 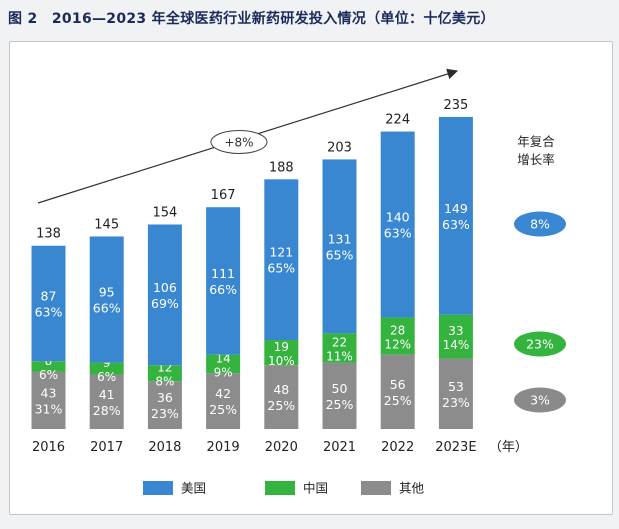 What do you see at coordinates (339, 356) in the screenshot?
I see `percent-label-china-2021: 11%` at bounding box center [339, 356].